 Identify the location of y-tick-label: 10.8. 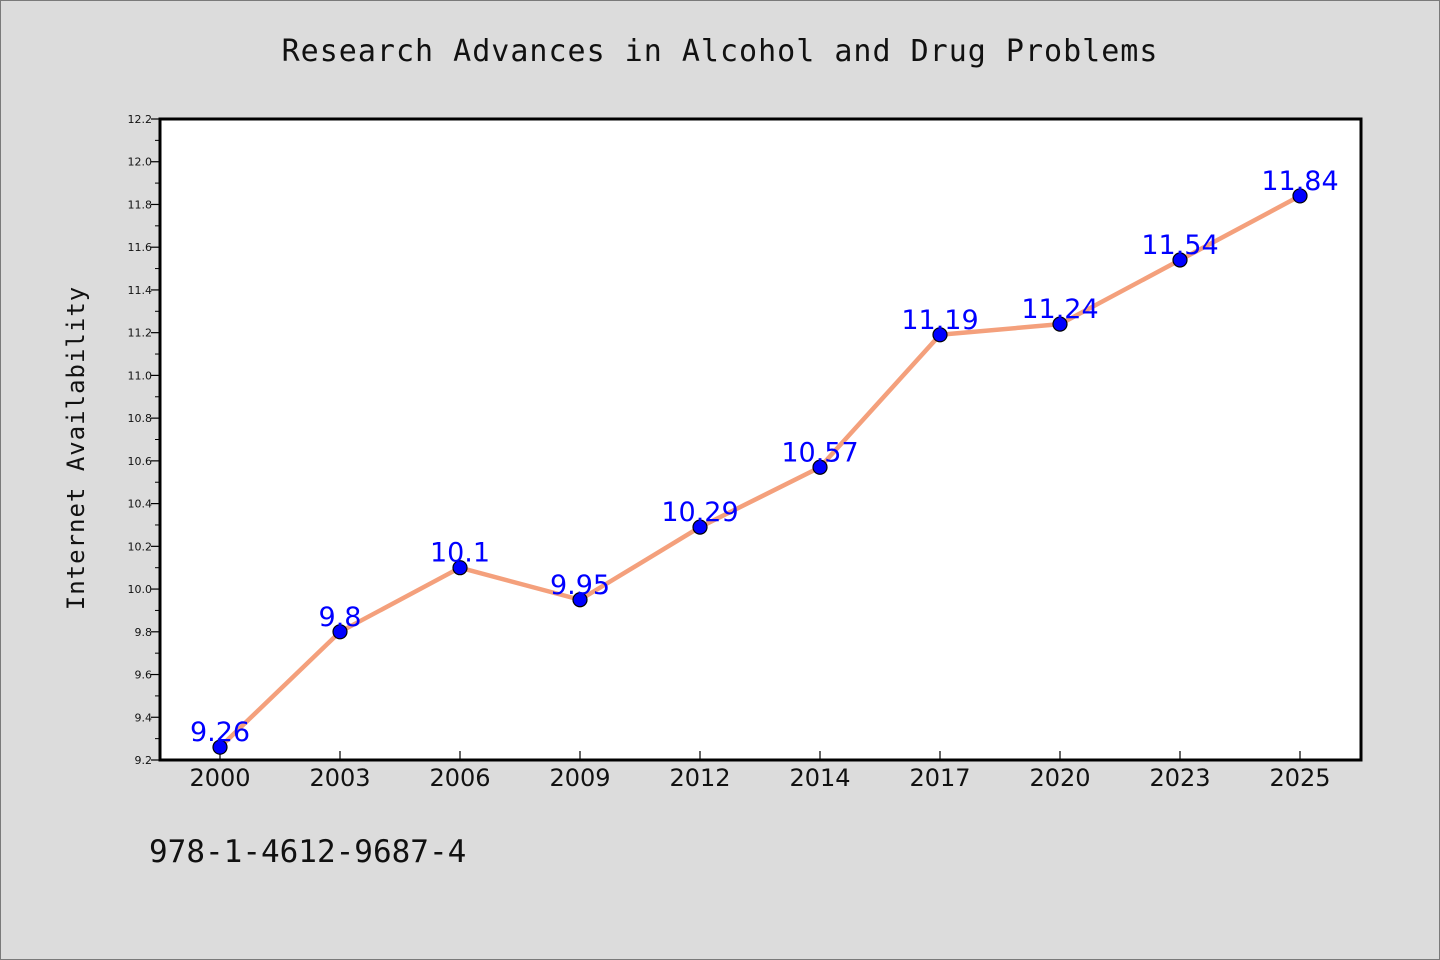
(140, 418).